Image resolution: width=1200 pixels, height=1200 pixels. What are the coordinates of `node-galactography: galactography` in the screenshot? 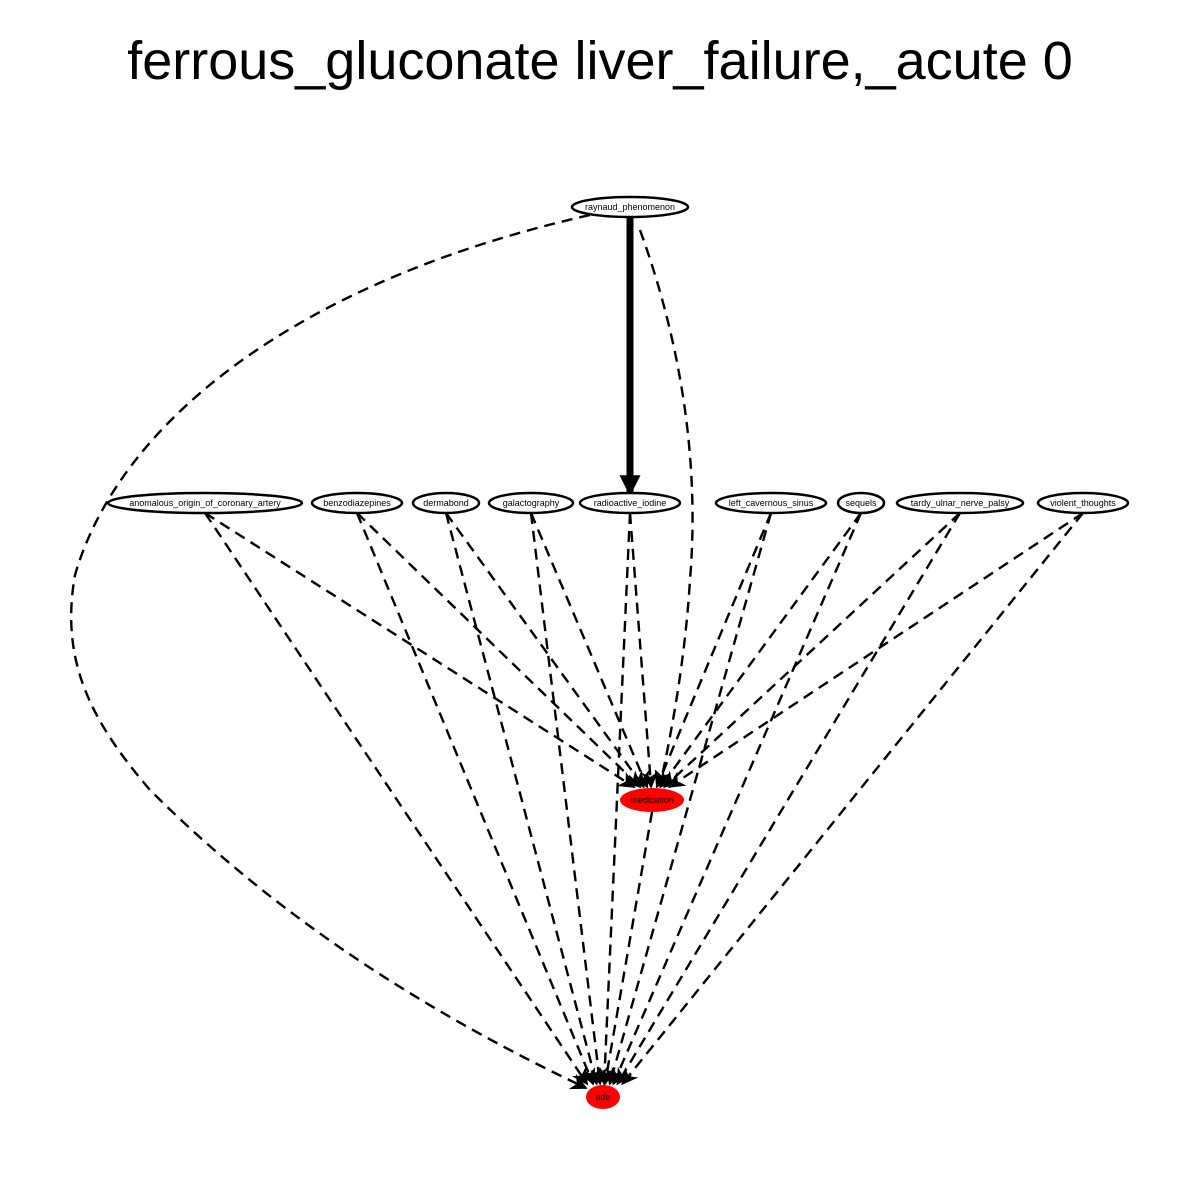 It's located at (531, 503).